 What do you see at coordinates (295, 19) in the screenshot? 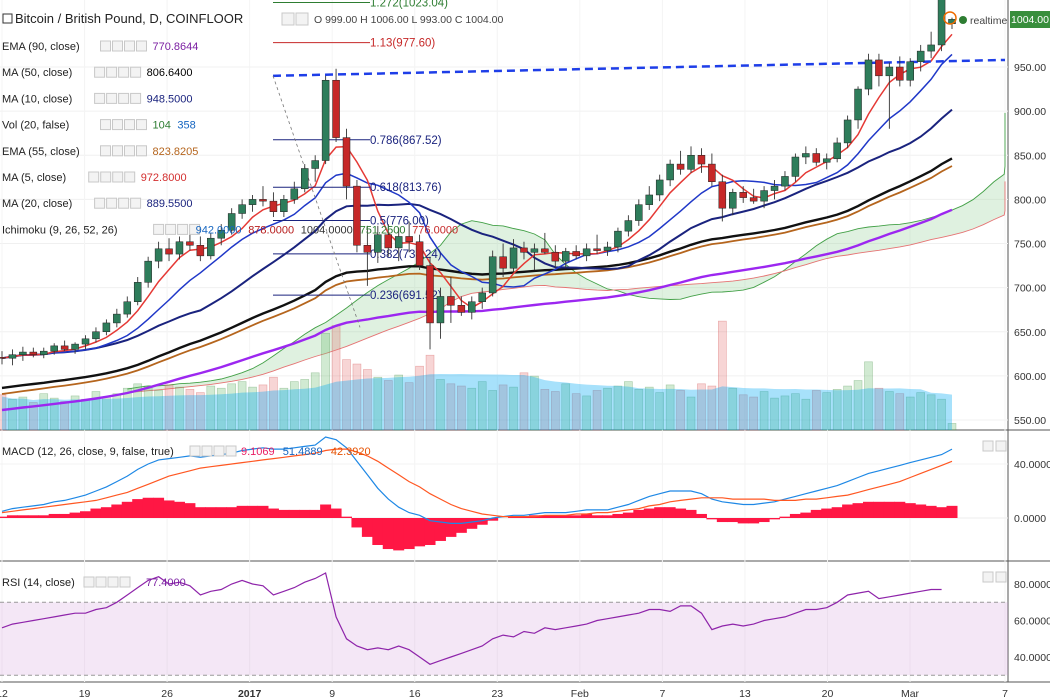
I see `header-buttons` at bounding box center [295, 19].